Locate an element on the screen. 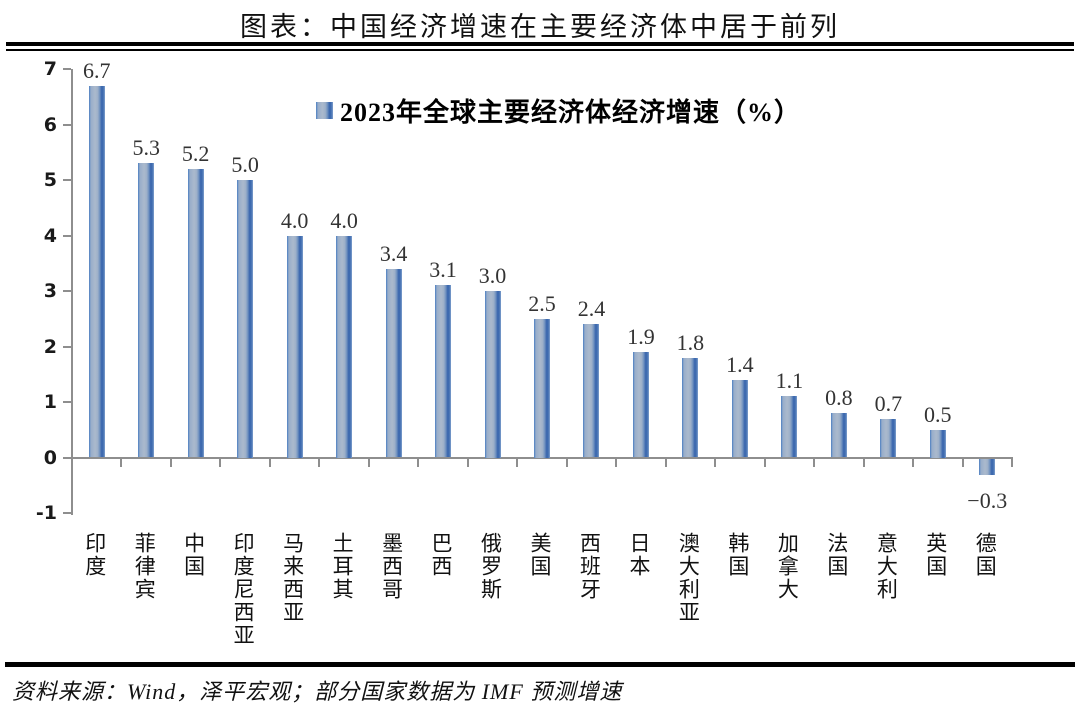  category-label: 法国 is located at coordinates (836, 555).